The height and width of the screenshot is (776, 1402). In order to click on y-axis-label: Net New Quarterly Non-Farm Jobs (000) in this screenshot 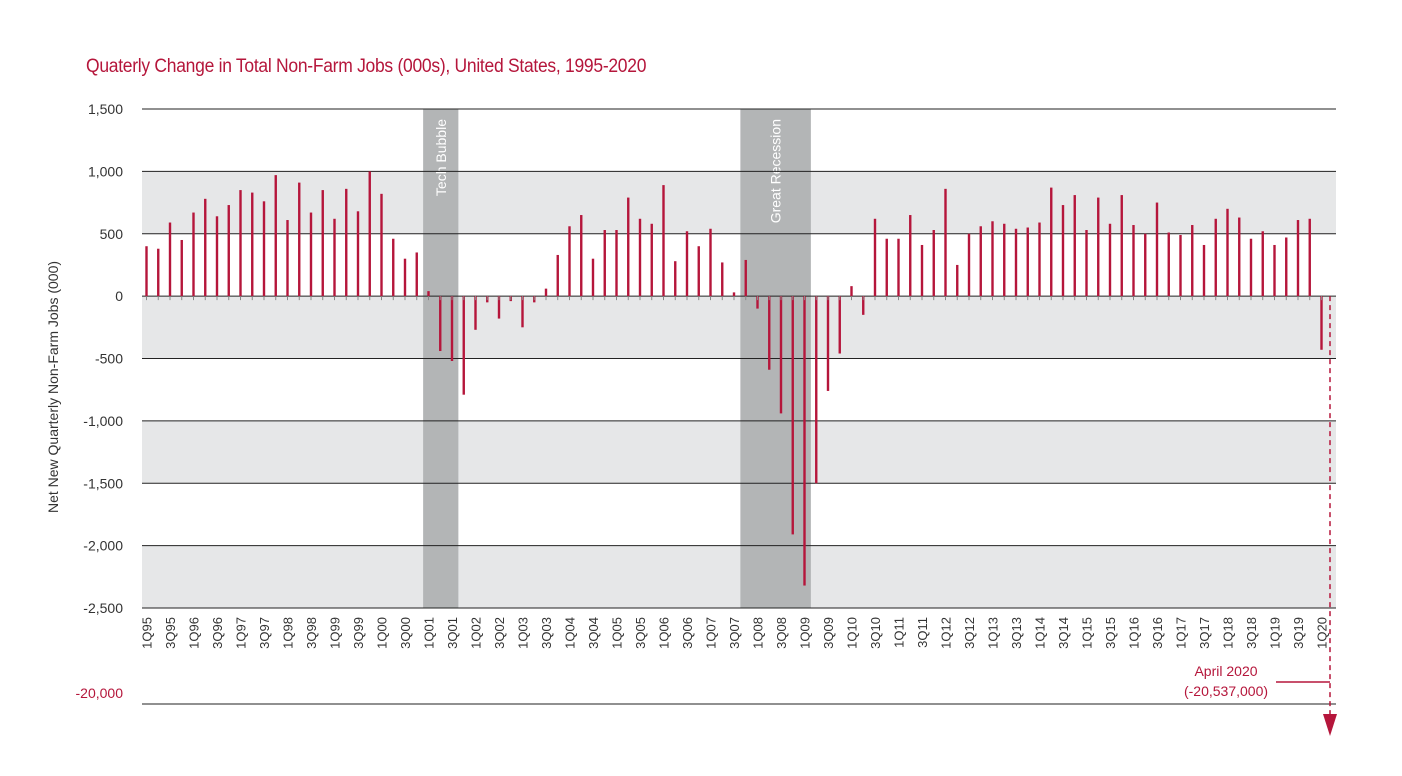, I will do `click(53, 387)`.